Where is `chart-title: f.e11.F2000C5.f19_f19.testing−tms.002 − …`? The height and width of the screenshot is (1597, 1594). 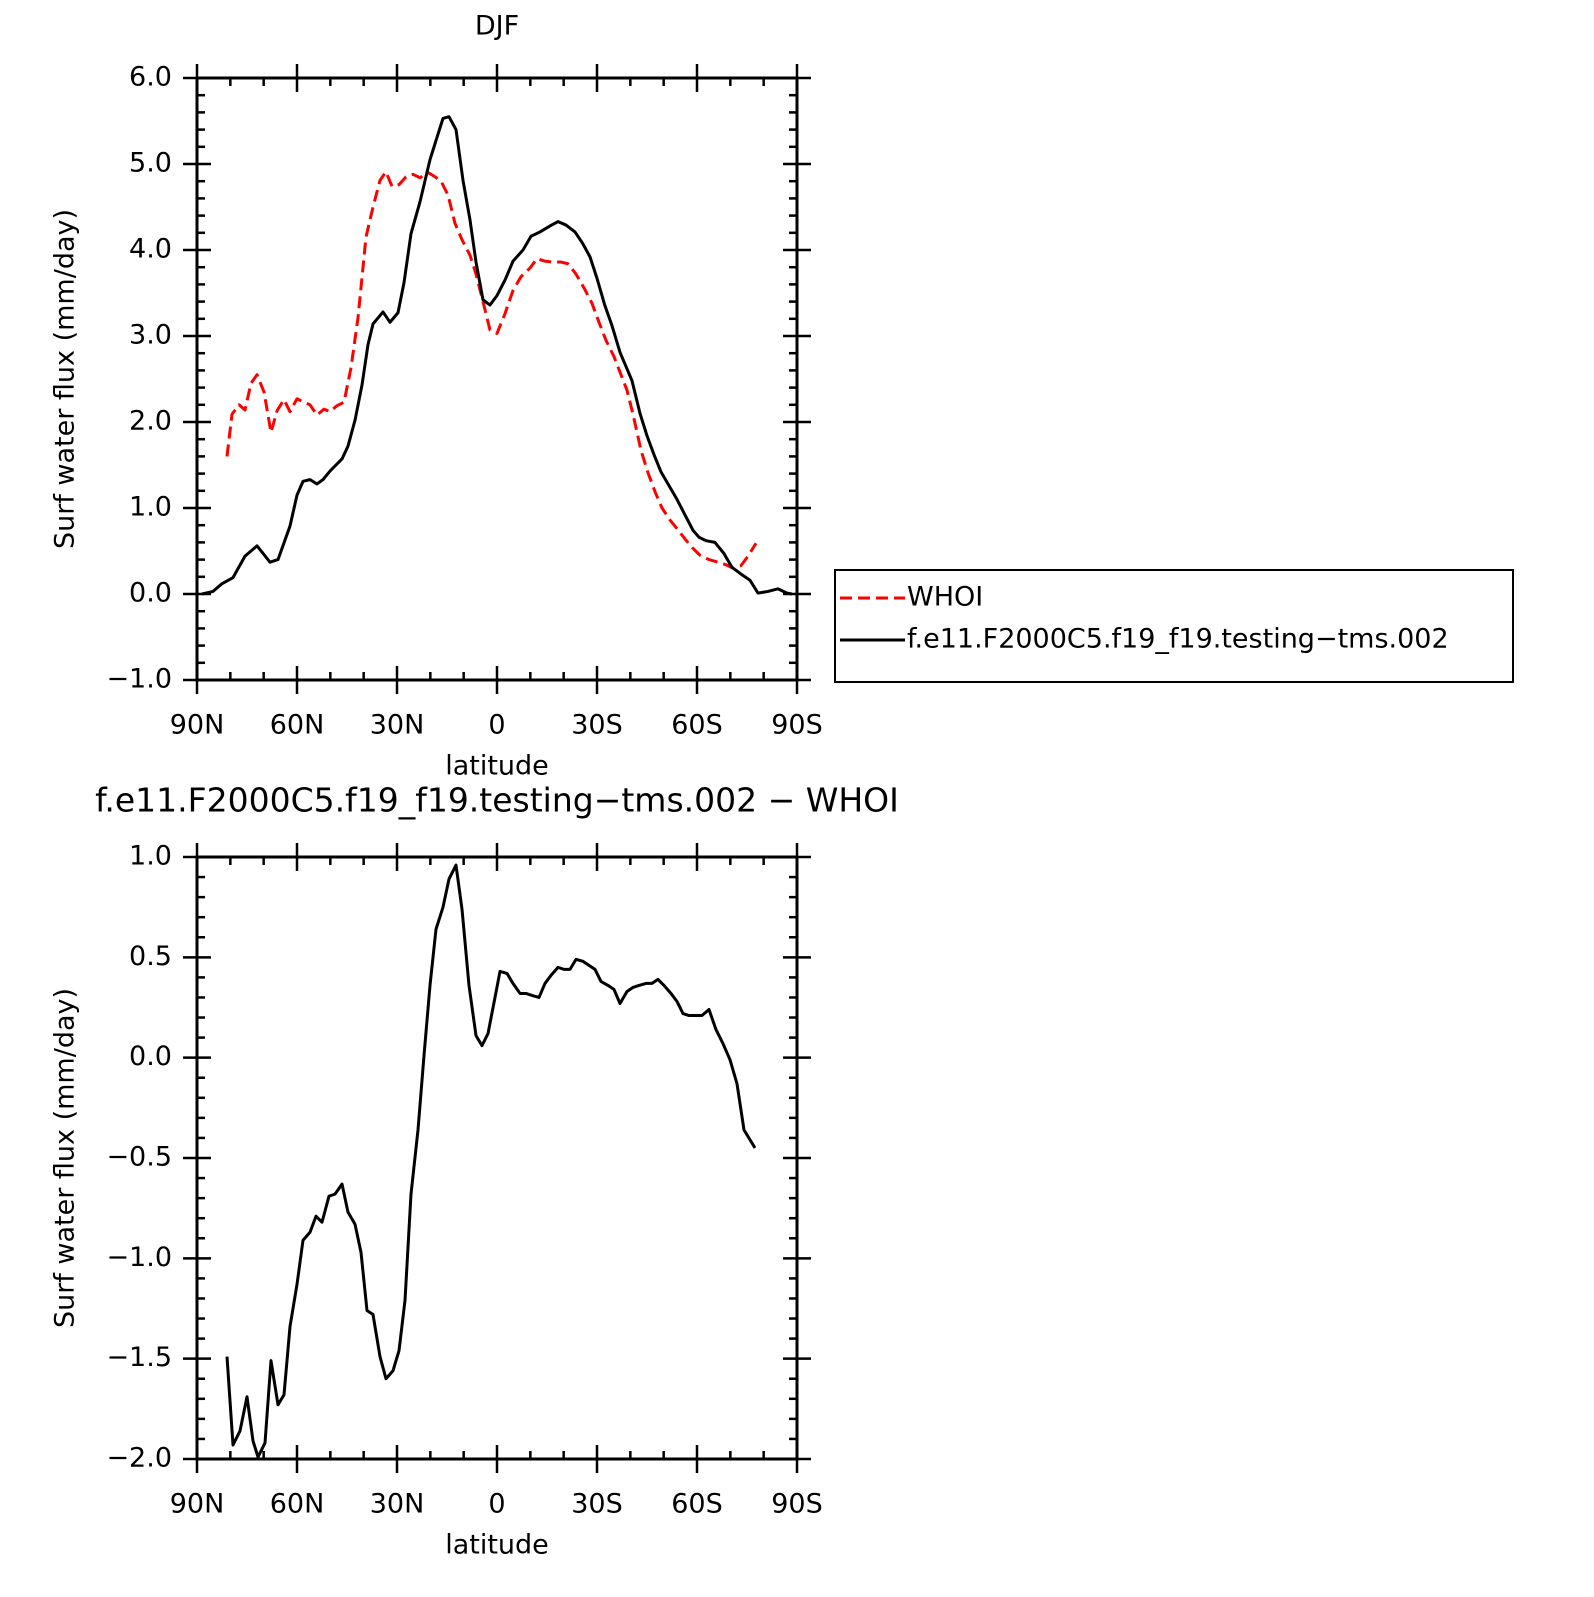 chart-title: f.e11.F2000C5.f19_f19.testing−tms.002 − … is located at coordinates (497, 800).